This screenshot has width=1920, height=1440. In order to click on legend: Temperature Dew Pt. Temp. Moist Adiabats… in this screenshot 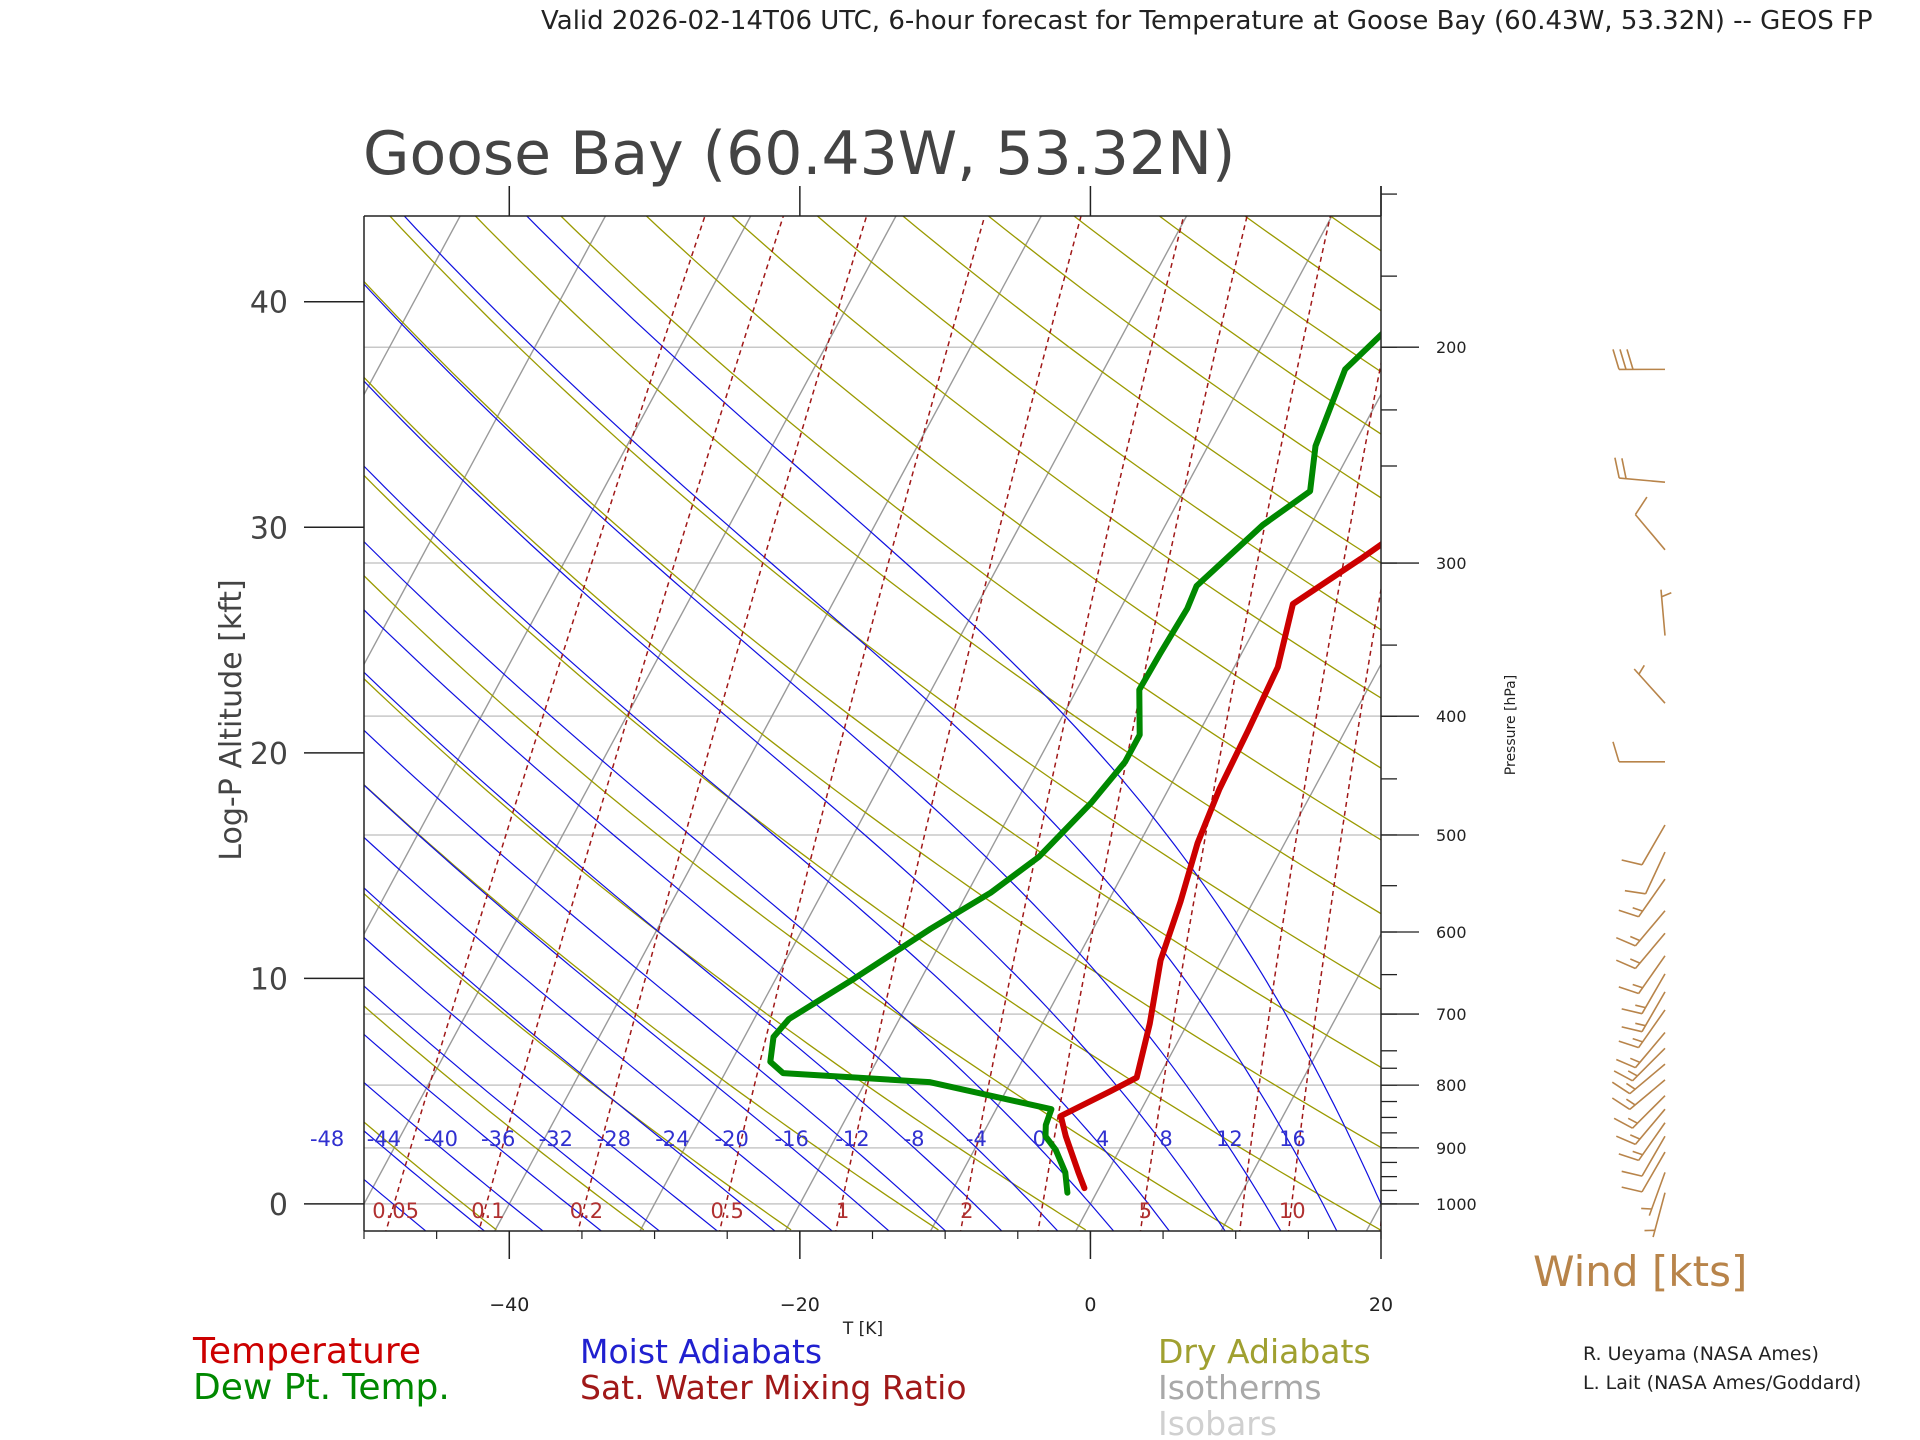, I will do `click(781, 1385)`.